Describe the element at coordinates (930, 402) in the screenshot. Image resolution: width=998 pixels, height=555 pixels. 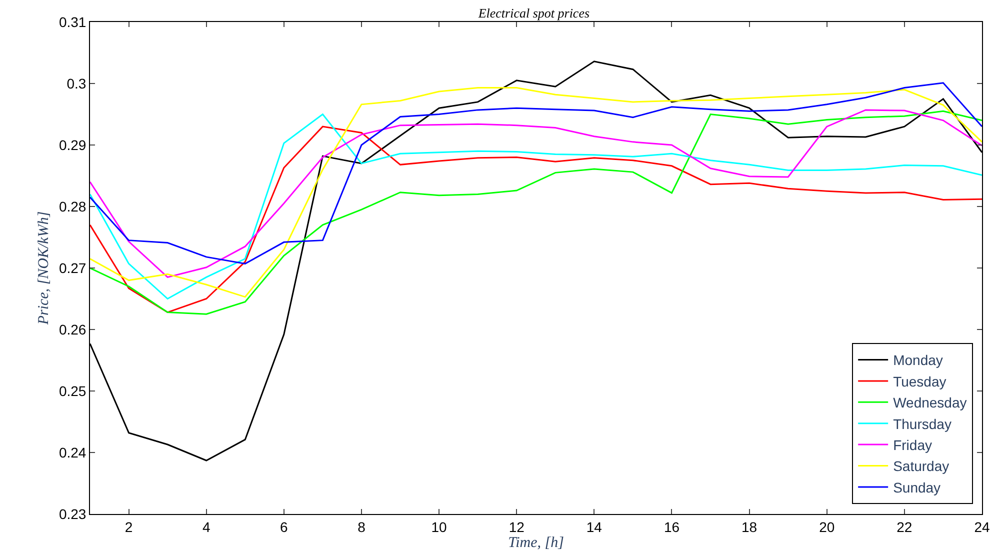
I see `legend-label: Wednesday` at that location.